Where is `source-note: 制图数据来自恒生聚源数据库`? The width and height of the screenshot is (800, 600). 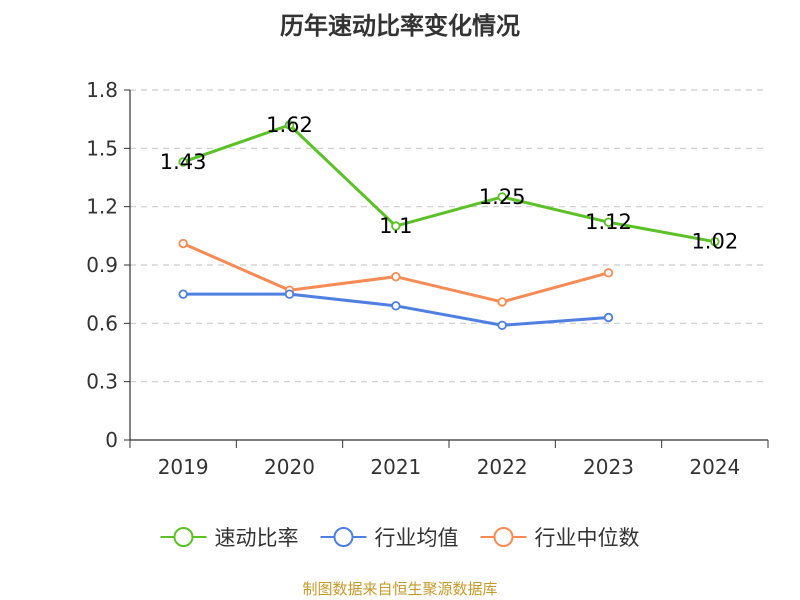
source-note: 制图数据来自恒生聚源数据库 is located at coordinates (400, 589).